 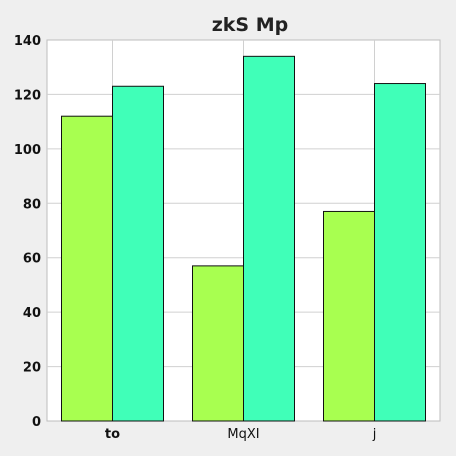 What do you see at coordinates (112, 434) in the screenshot?
I see `x-tick-label: to` at bounding box center [112, 434].